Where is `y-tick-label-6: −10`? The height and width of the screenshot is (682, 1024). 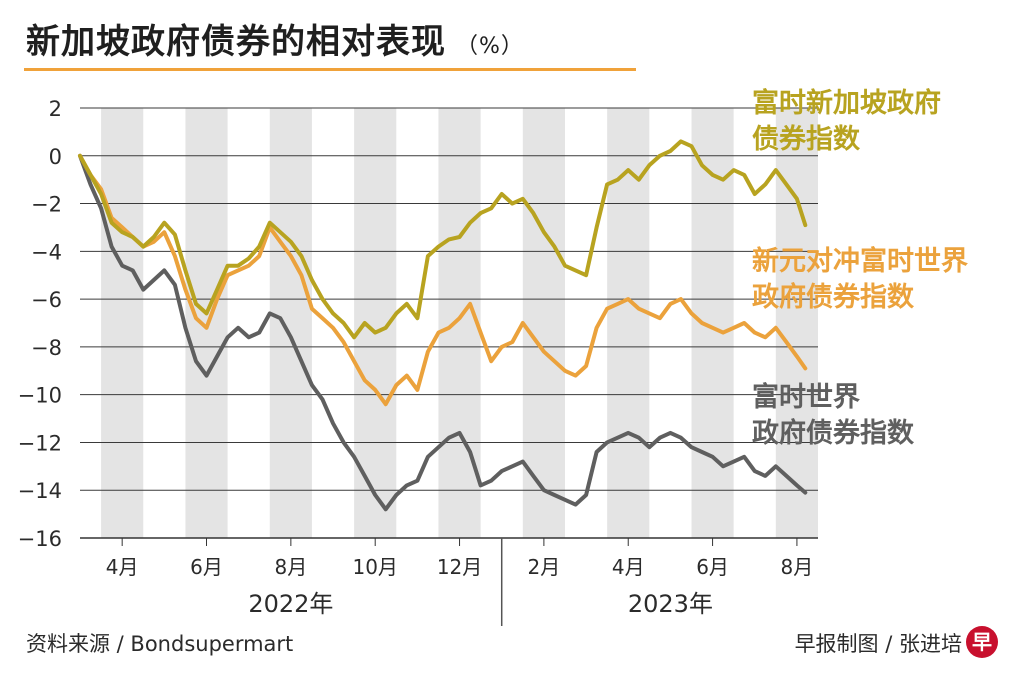 y-tick-label-6: −10 is located at coordinates (40, 396).